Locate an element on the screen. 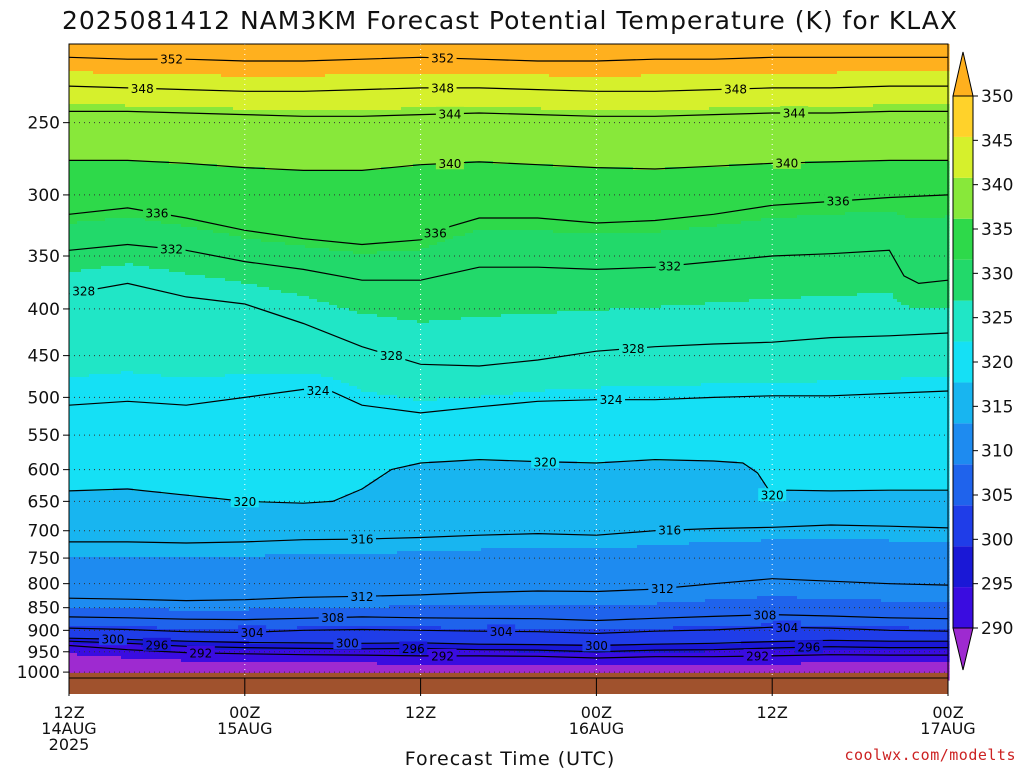 This screenshot has width=1024, height=768. y-tick-label: 550 is located at coordinates (44, 436).